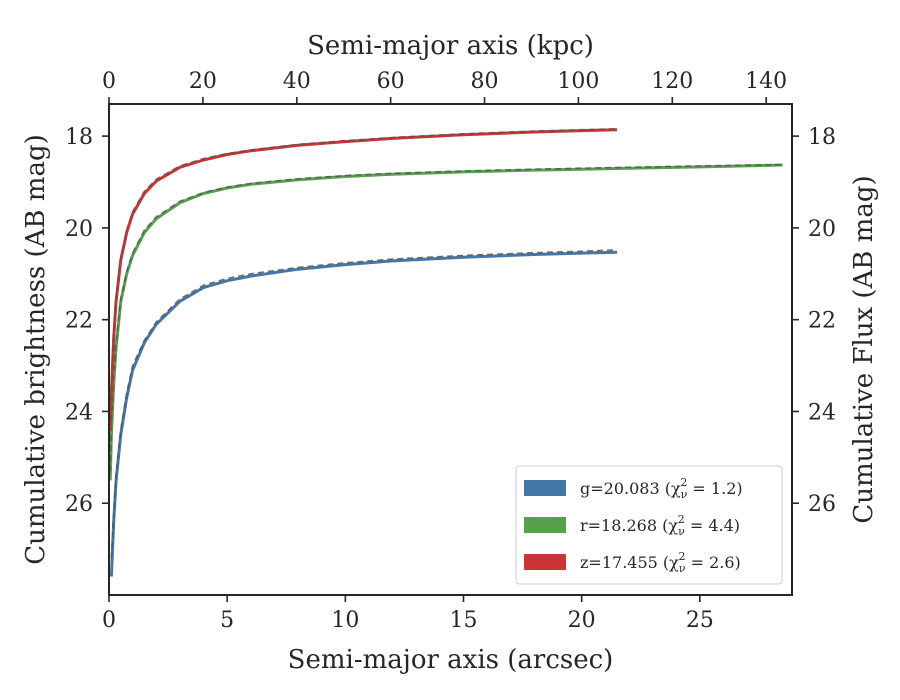 The height and width of the screenshot is (700, 900). I want to click on y2-tick-label: 20, so click(822, 229).